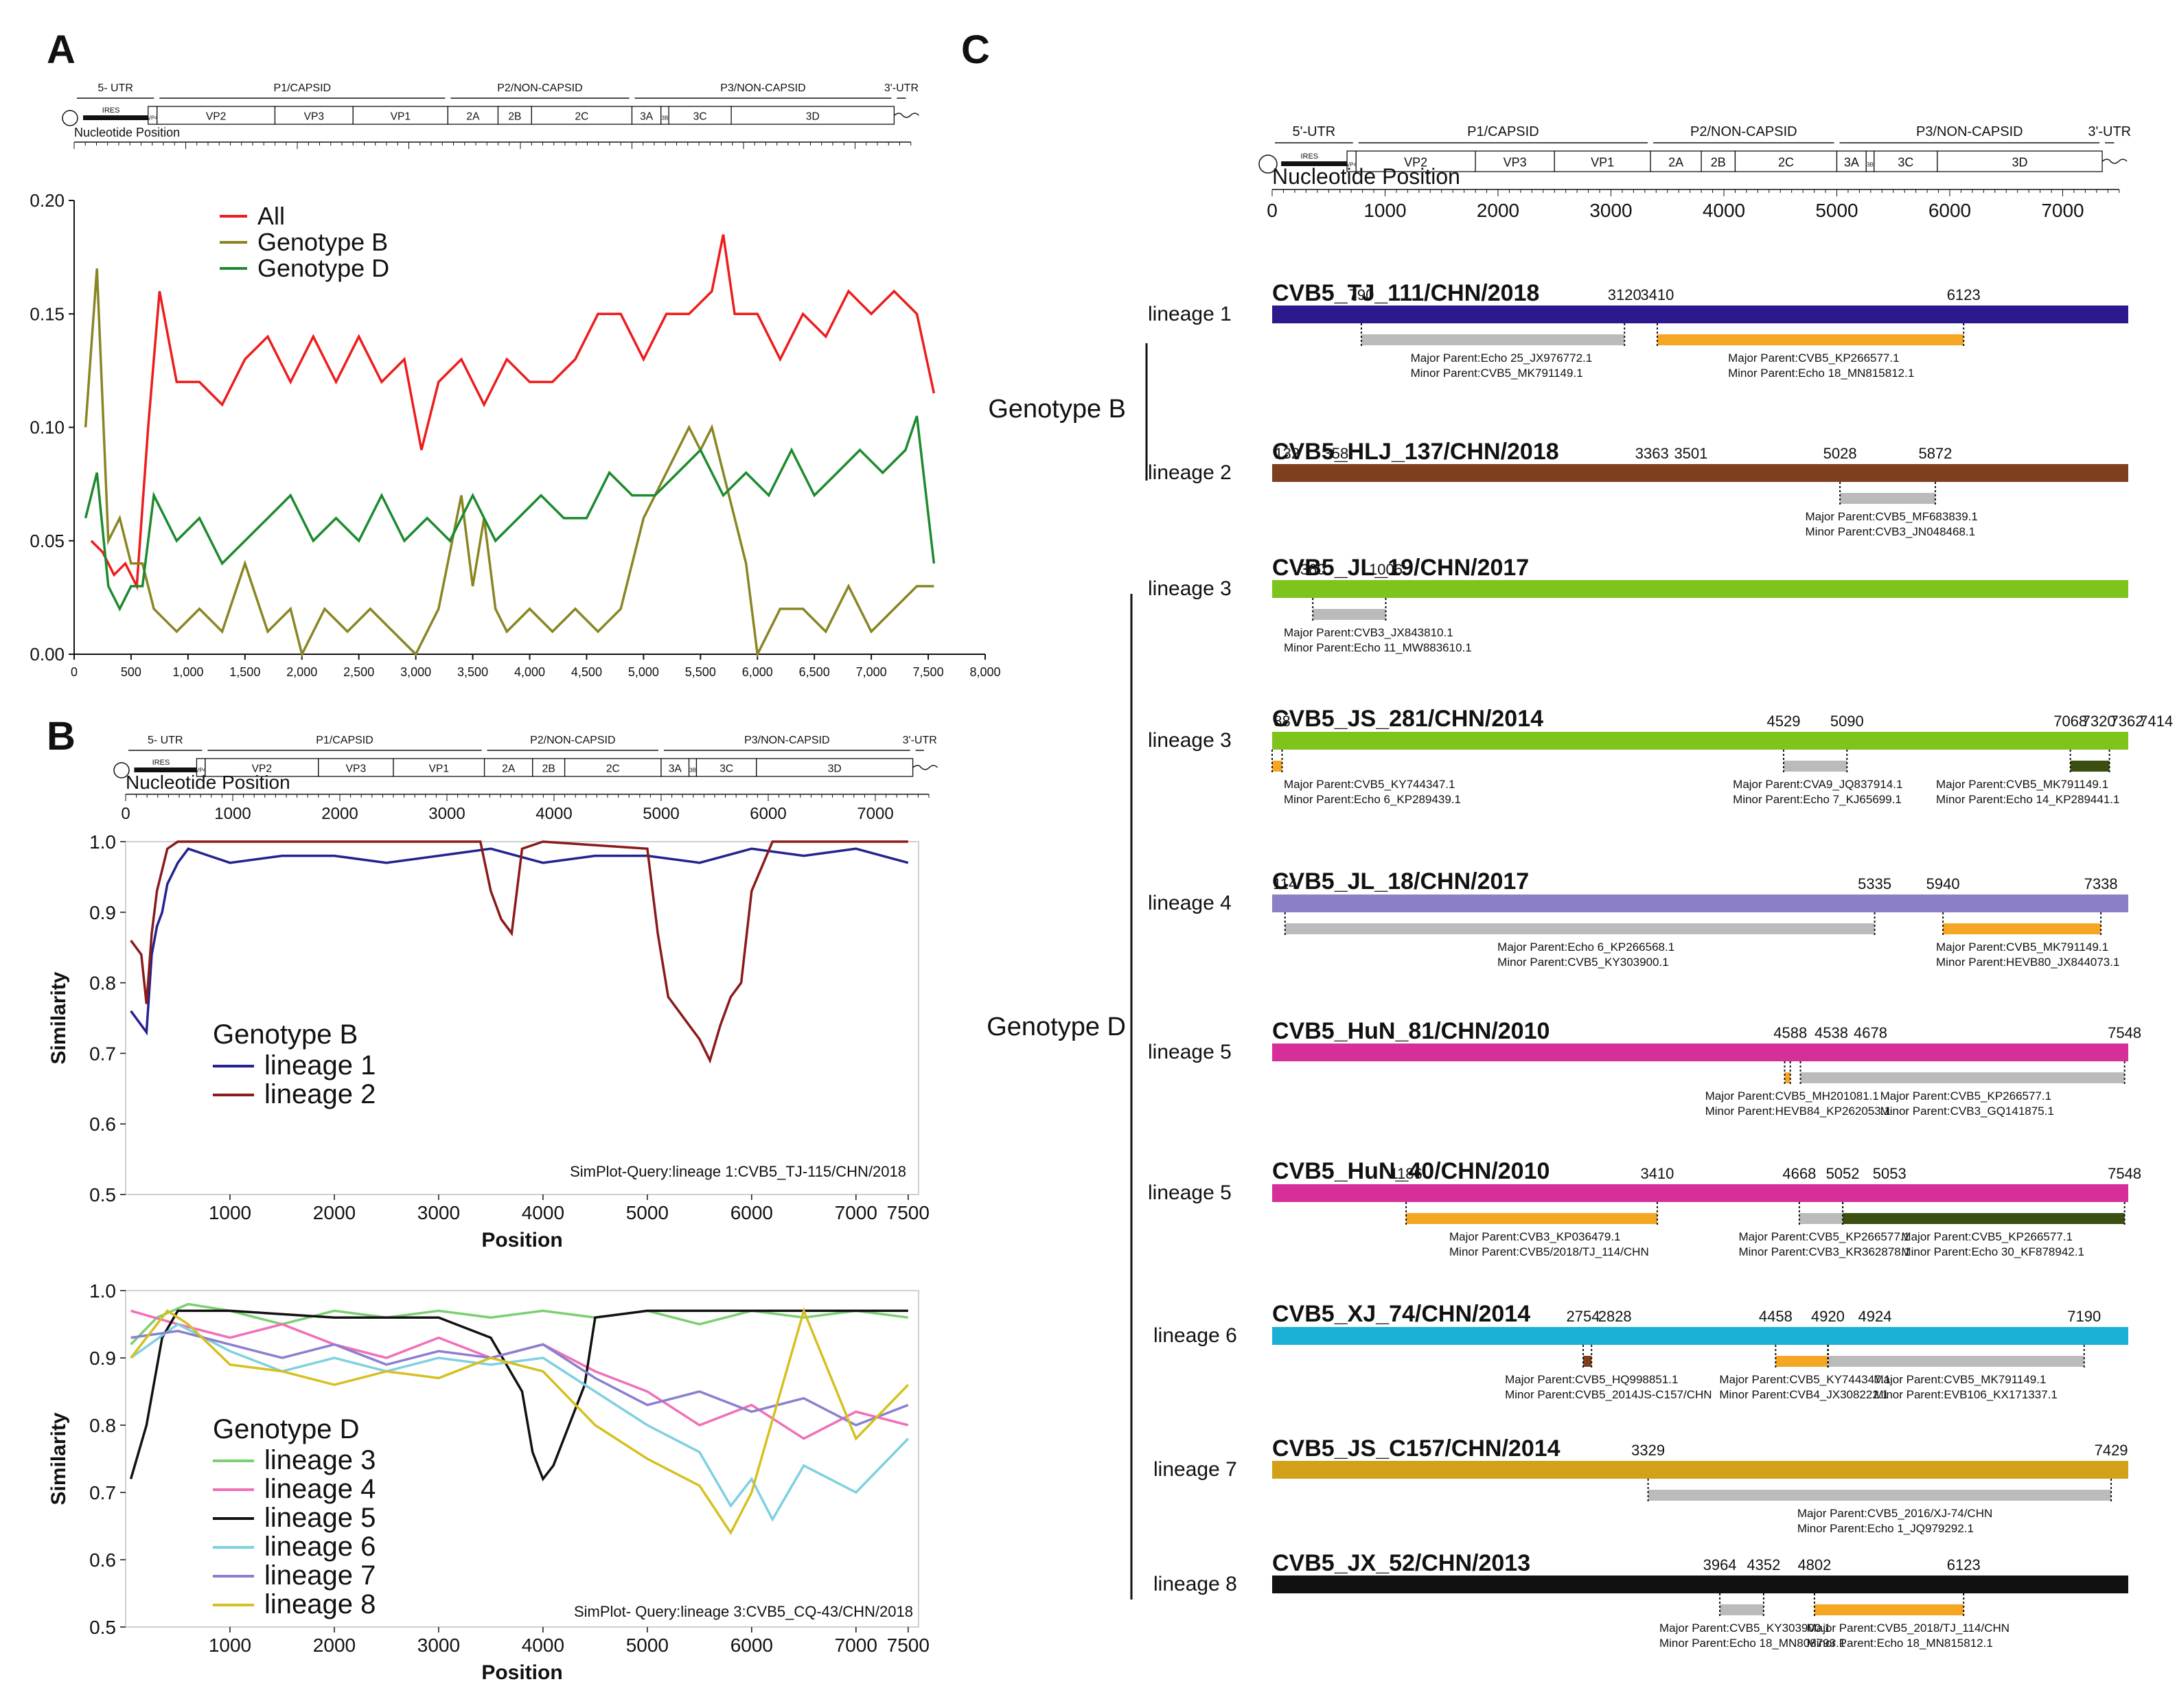 The image size is (2177, 1708). I want to click on x-tick-label: 8,000, so click(984, 672).